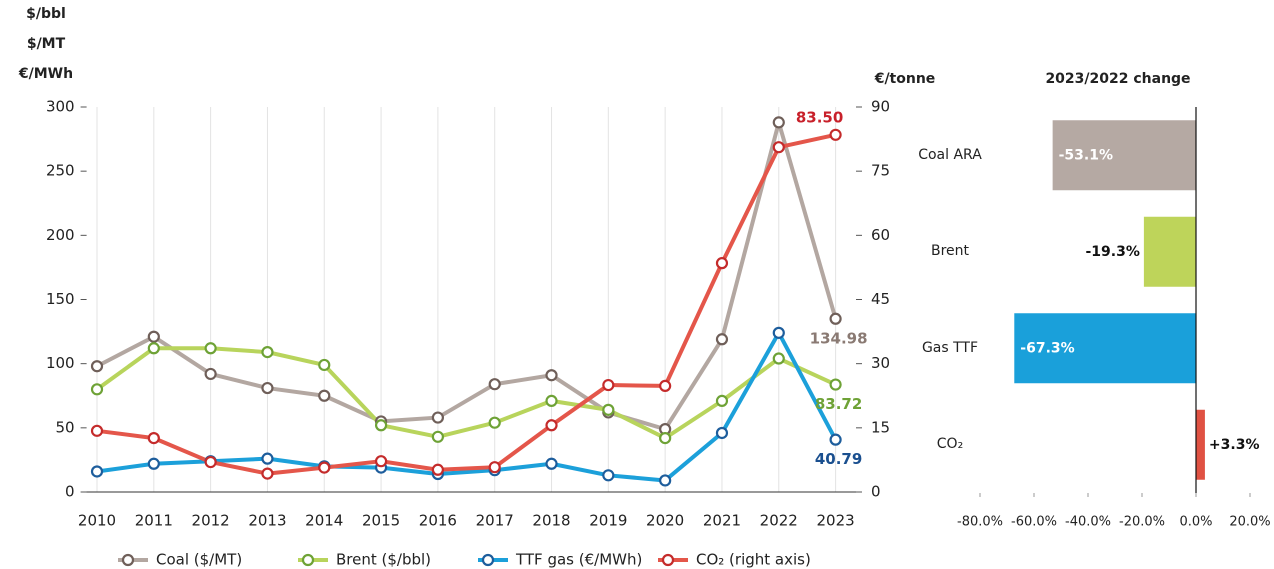  I want to click on x-tick-label: 2022, so click(779, 521).